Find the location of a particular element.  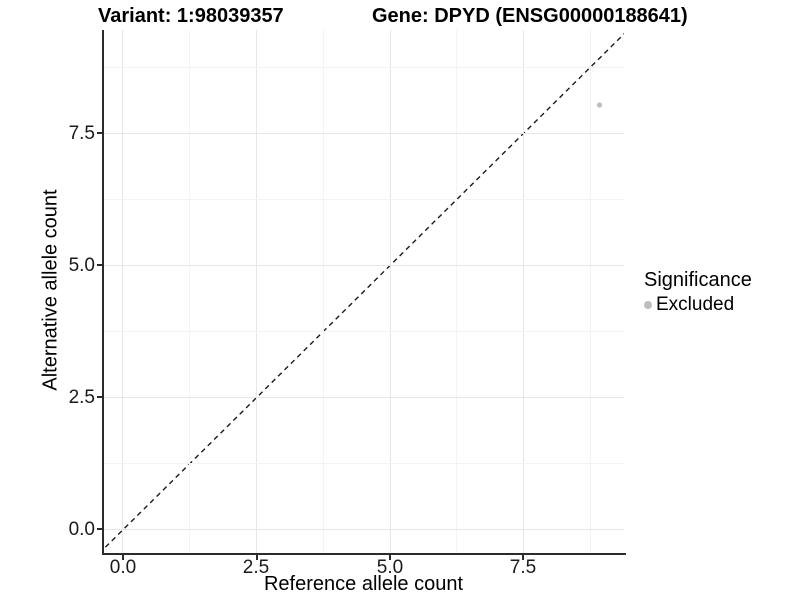

excluded-point-icon is located at coordinates (648, 304).